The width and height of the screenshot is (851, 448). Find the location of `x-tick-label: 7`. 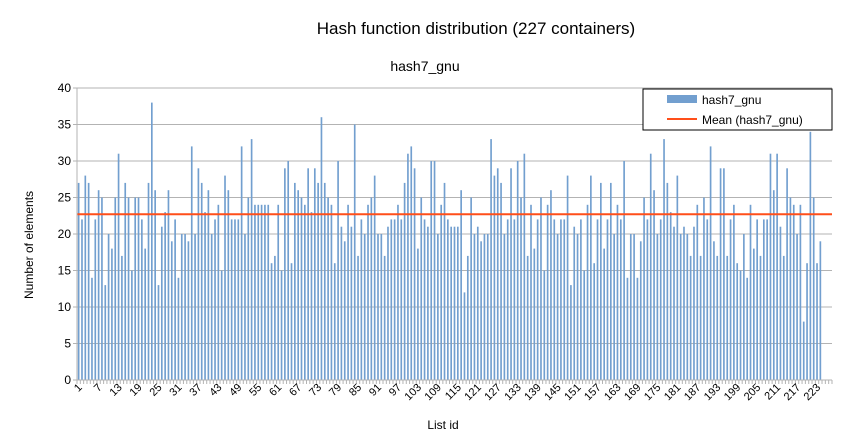

x-tick-label: 7 is located at coordinates (98, 388).